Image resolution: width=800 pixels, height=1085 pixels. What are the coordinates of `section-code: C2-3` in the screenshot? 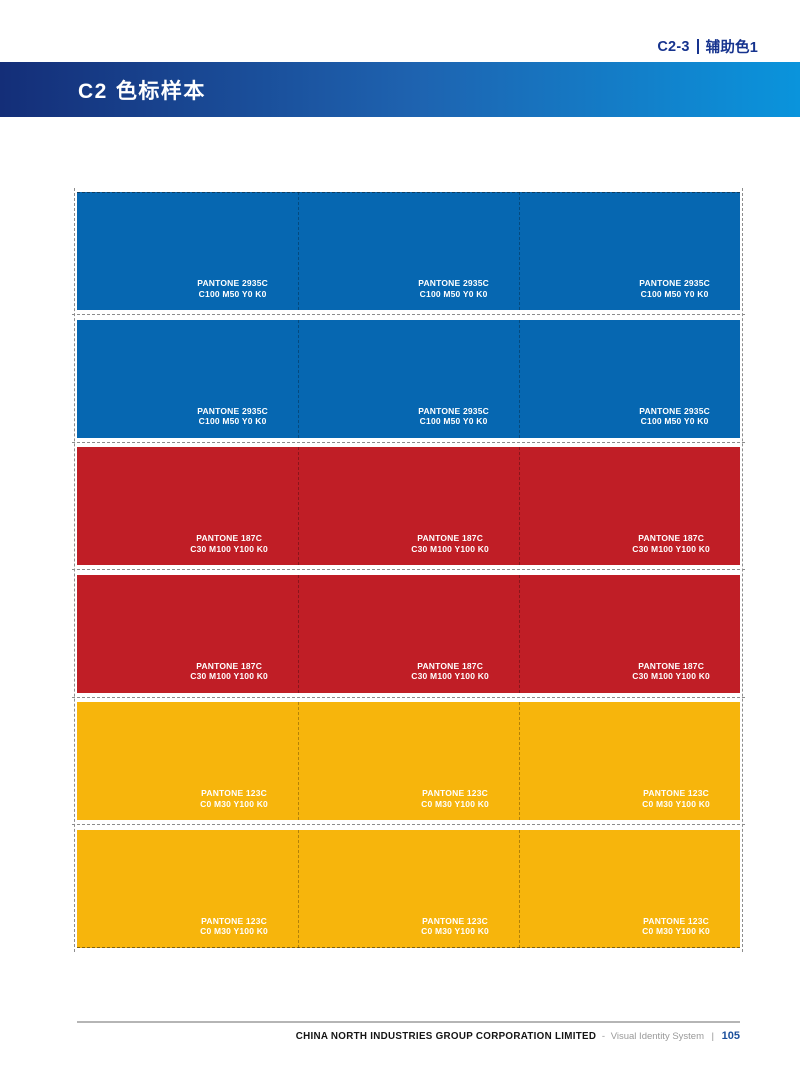 It's located at (673, 46).